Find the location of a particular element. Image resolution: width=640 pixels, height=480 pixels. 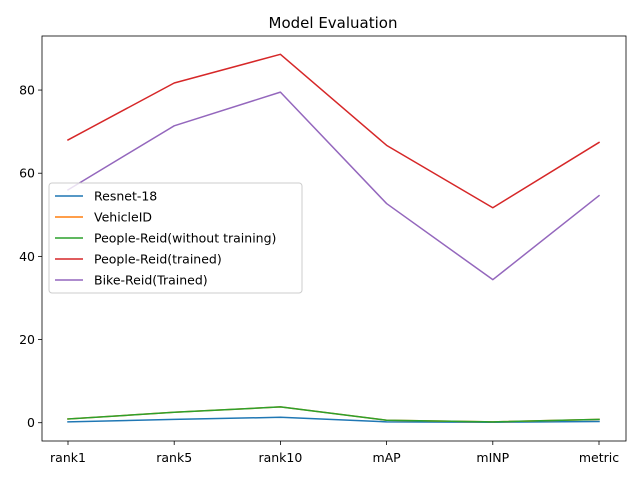

legend-entry-1: VehicleID is located at coordinates (123, 217).